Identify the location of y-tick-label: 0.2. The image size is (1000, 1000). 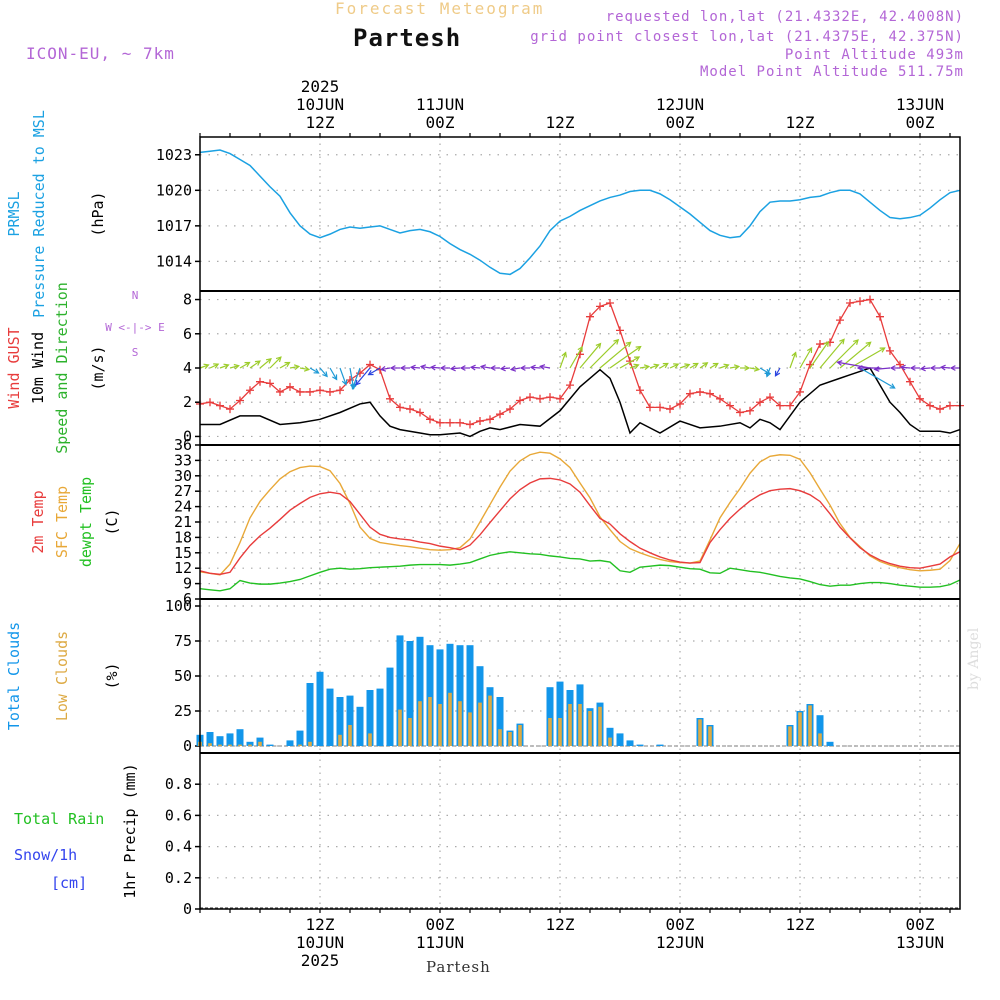
(178, 878).